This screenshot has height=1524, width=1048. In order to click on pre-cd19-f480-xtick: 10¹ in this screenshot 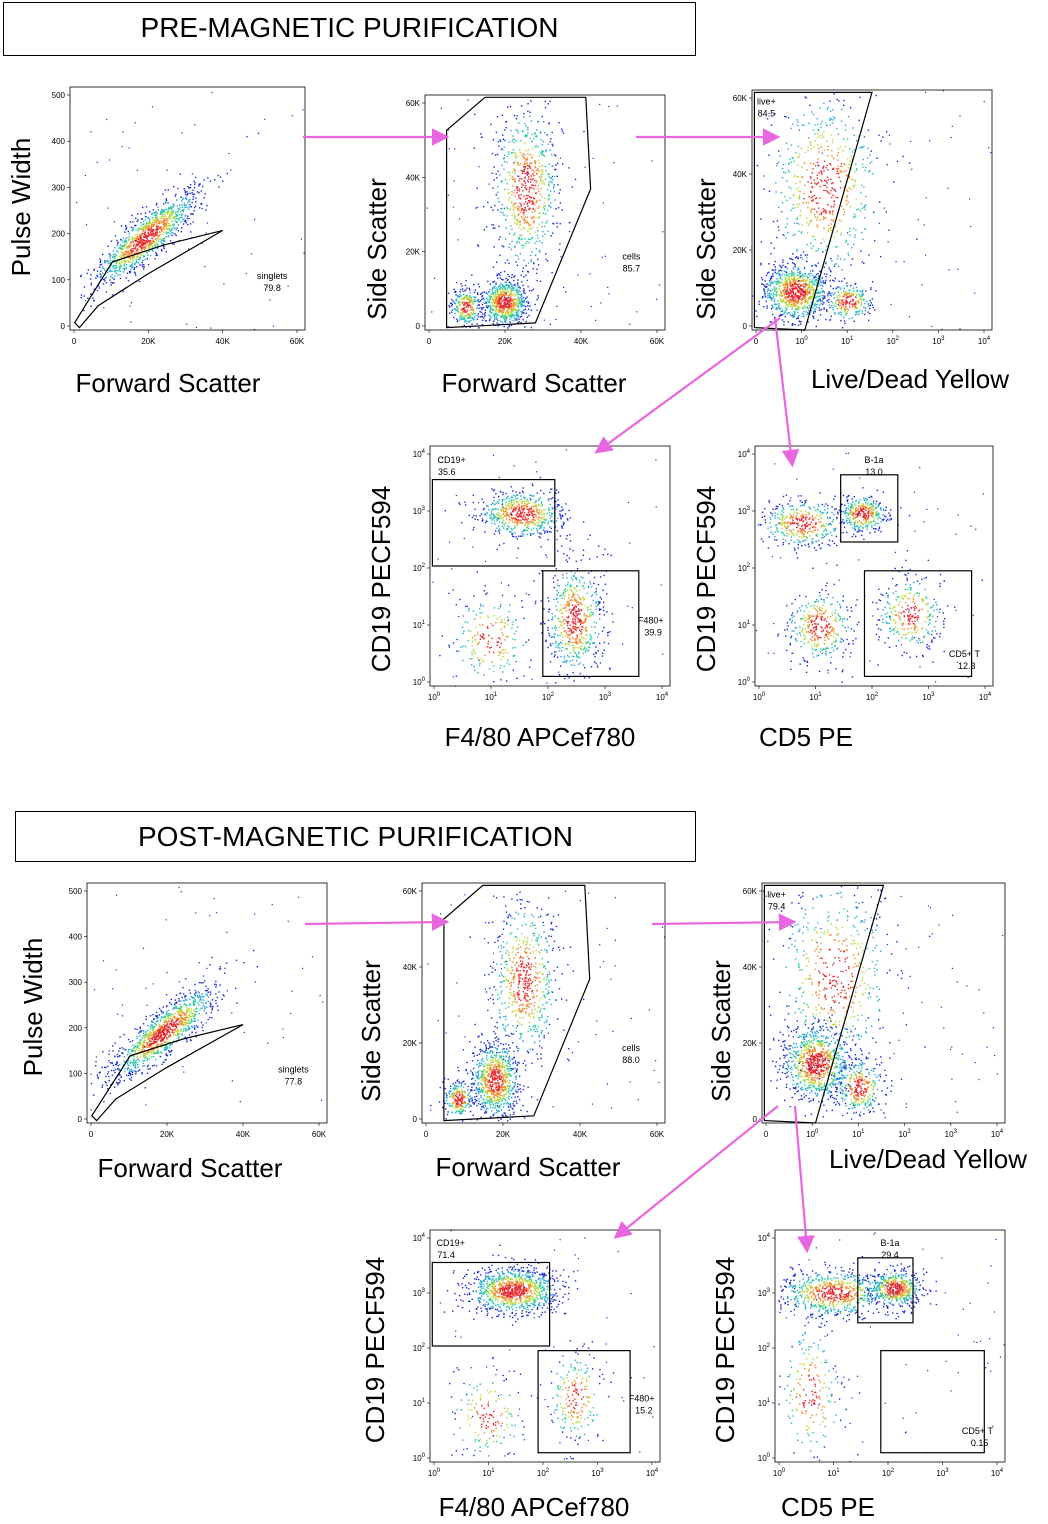, I will do `click(491, 697)`.